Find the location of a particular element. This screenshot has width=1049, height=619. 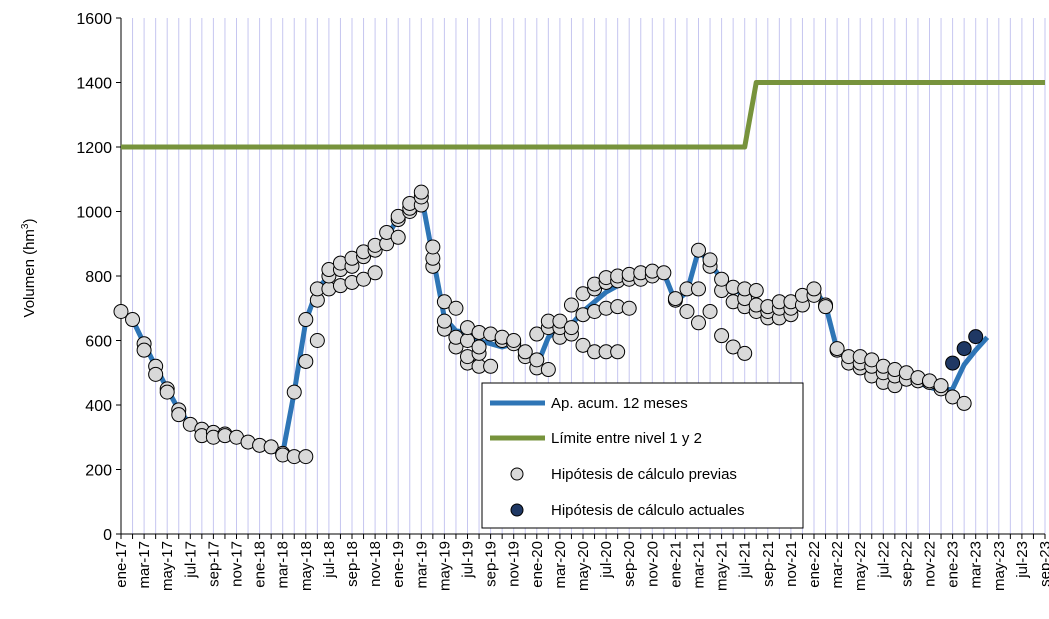

x-tick-label: sep-17 is located at coordinates (213, 564).